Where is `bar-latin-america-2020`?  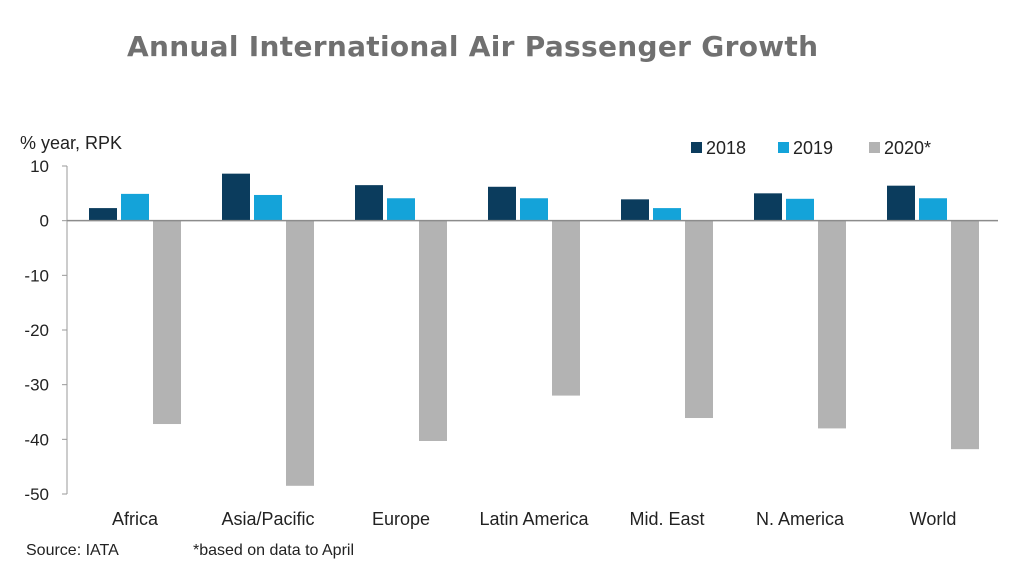 bar-latin-america-2020 is located at coordinates (566, 308).